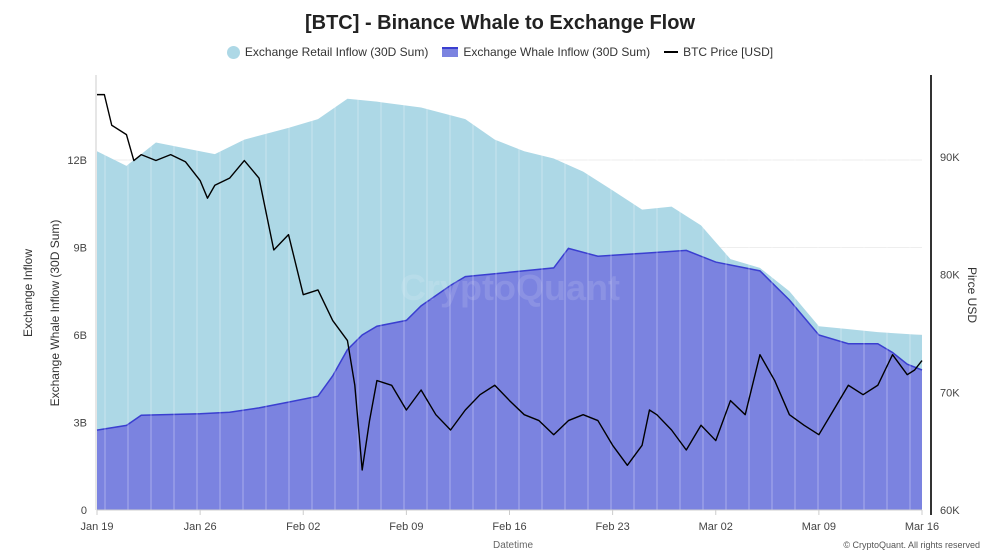  Describe the element at coordinates (950, 276) in the screenshot. I see `y-right-tick-label: 80K` at that location.